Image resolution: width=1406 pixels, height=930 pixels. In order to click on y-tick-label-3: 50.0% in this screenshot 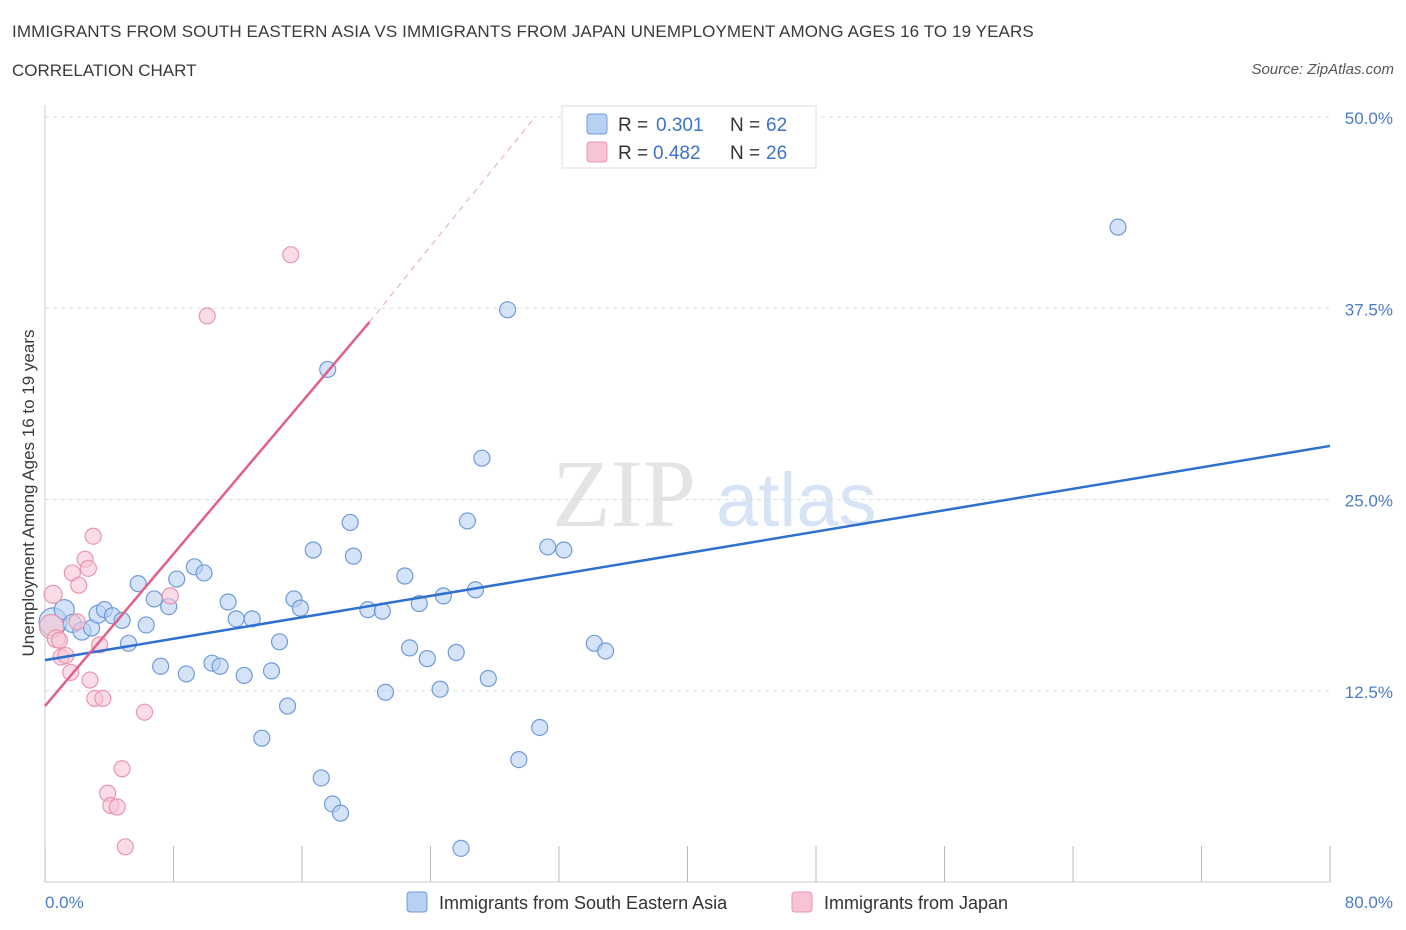, I will do `click(1369, 118)`.